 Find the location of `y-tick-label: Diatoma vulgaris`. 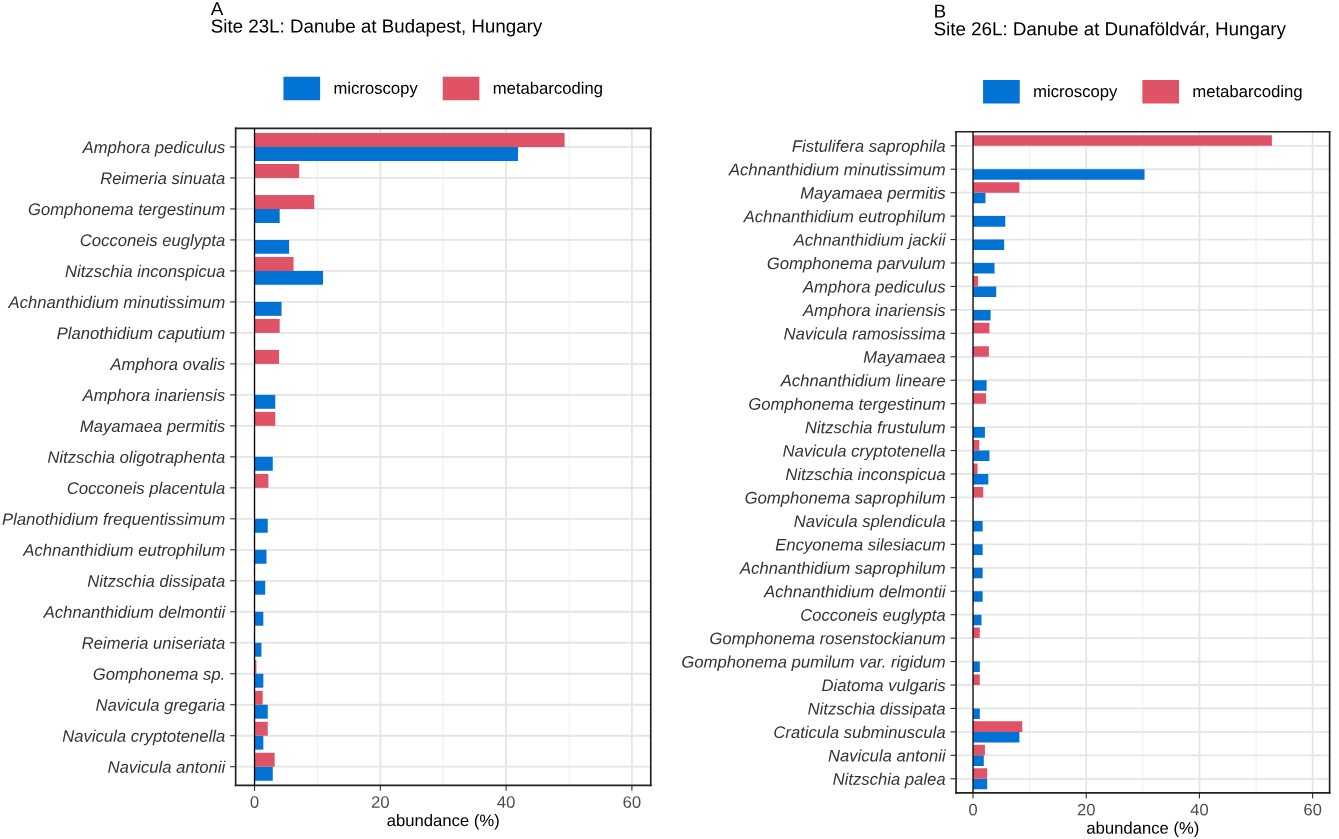

y-tick-label: Diatoma vulgaris is located at coordinates (884, 686).